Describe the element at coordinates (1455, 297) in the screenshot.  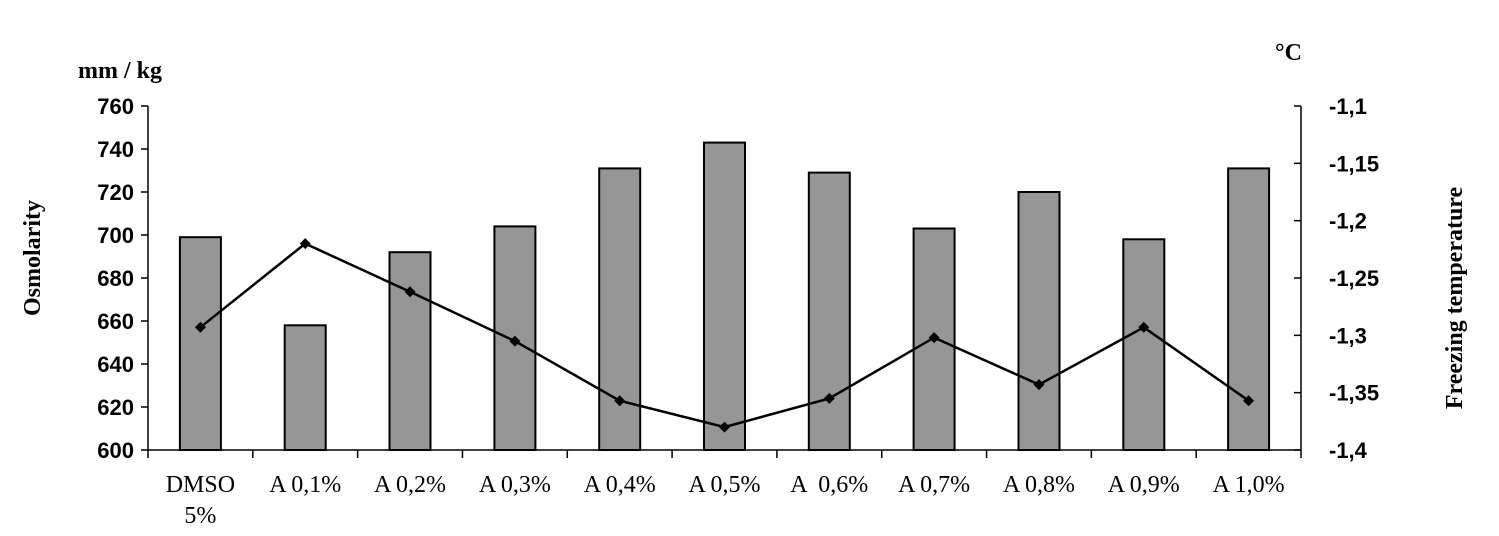
I see `right-axis-label: Freezing temperature` at that location.